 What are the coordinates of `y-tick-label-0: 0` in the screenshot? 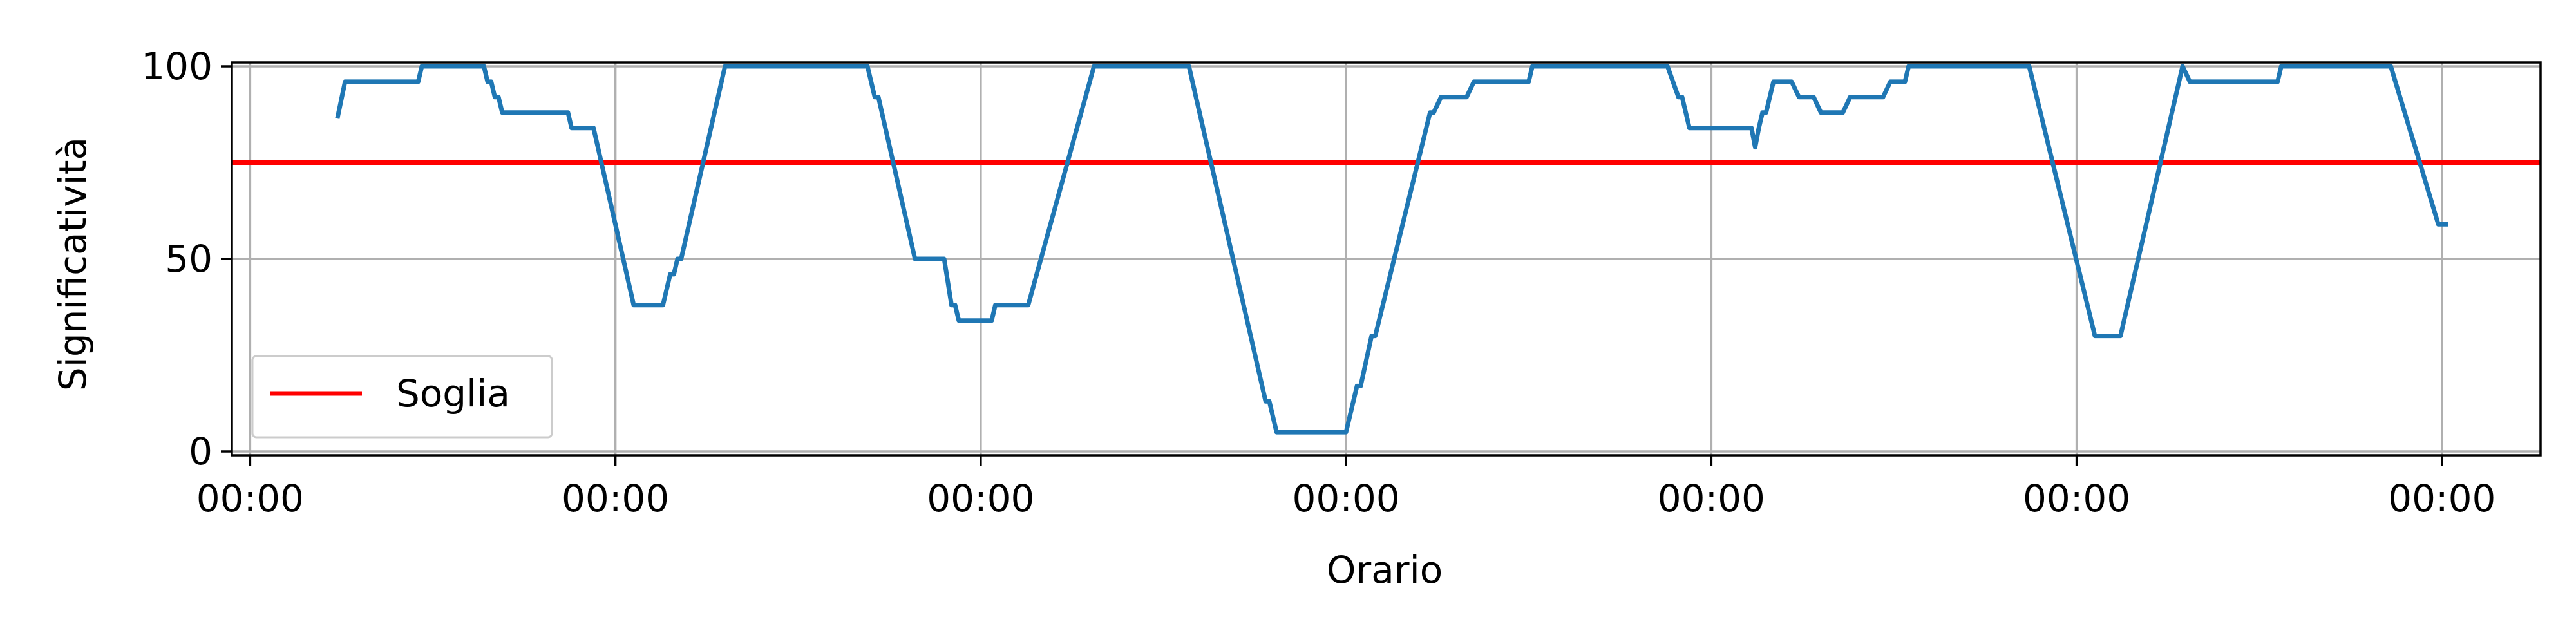 It's located at (201, 451).